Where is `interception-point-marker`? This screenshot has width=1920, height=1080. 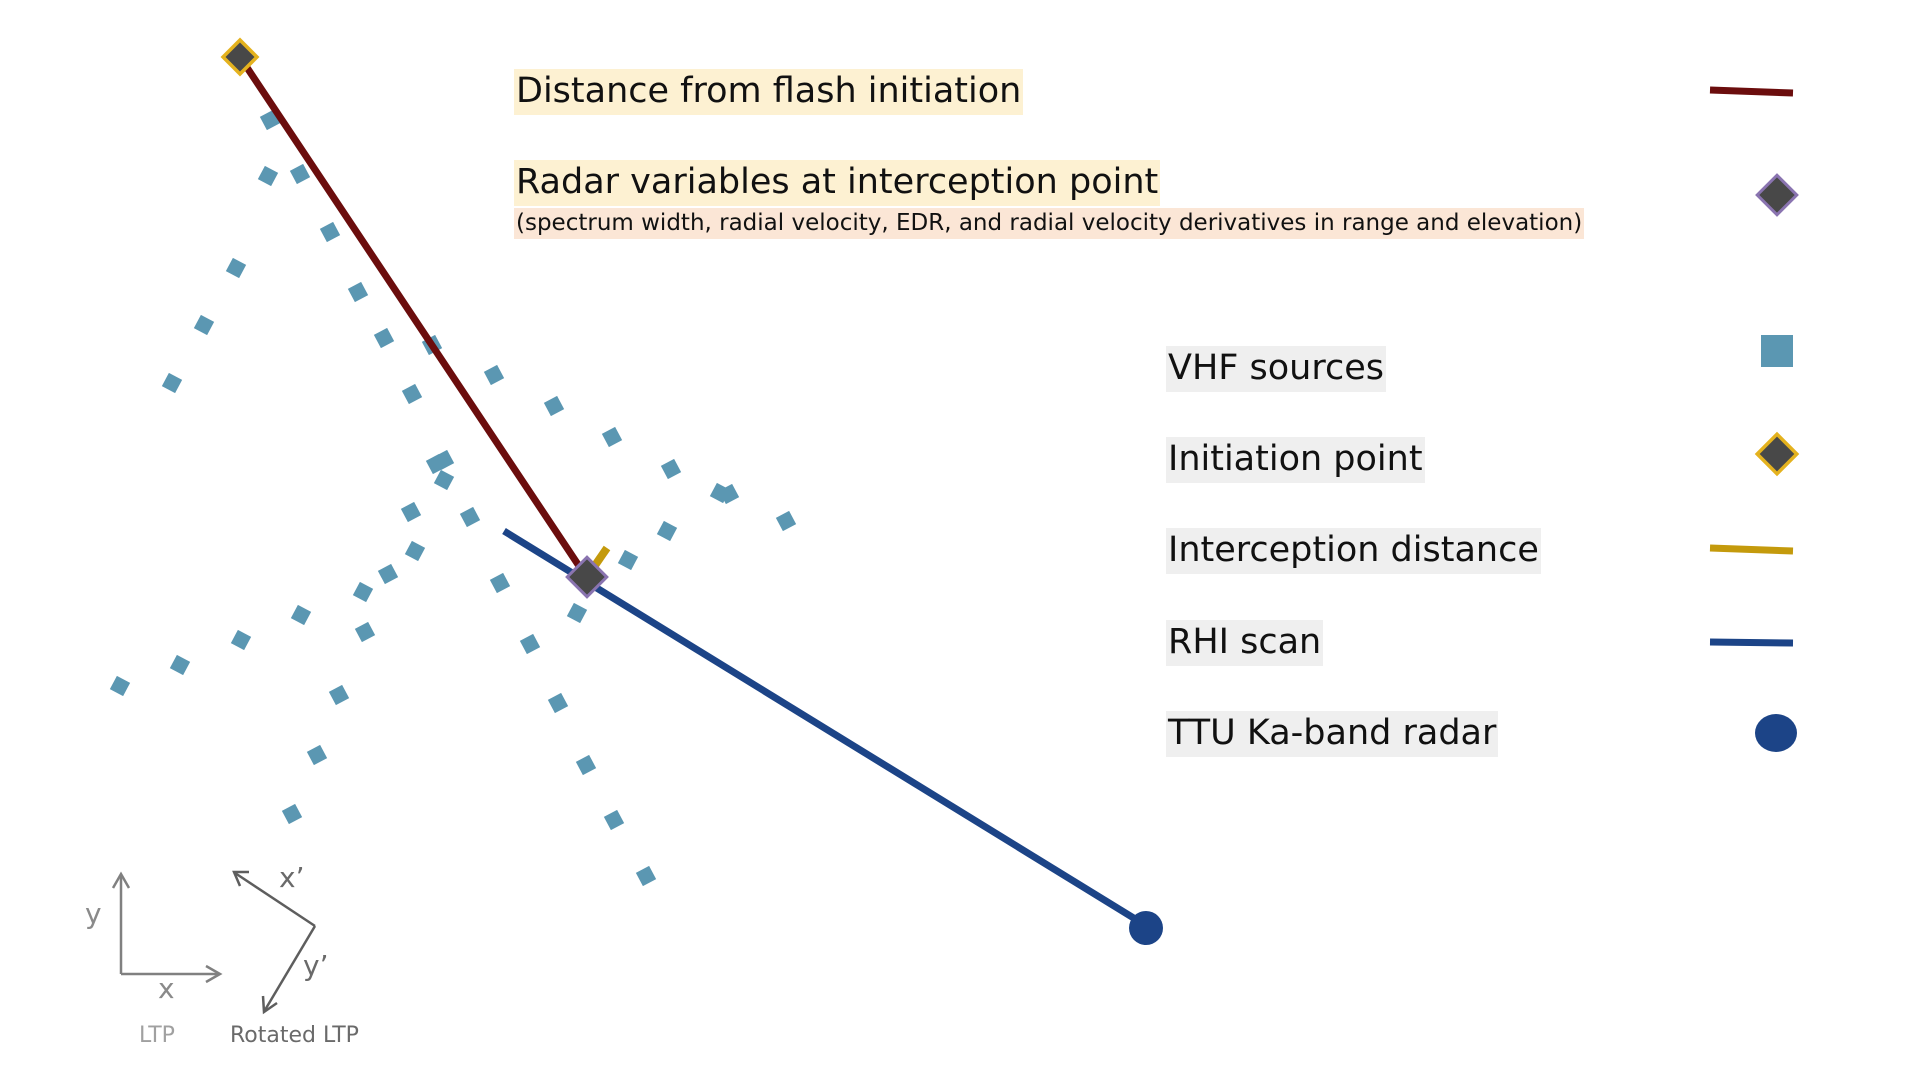 interception-point-marker is located at coordinates (587, 577).